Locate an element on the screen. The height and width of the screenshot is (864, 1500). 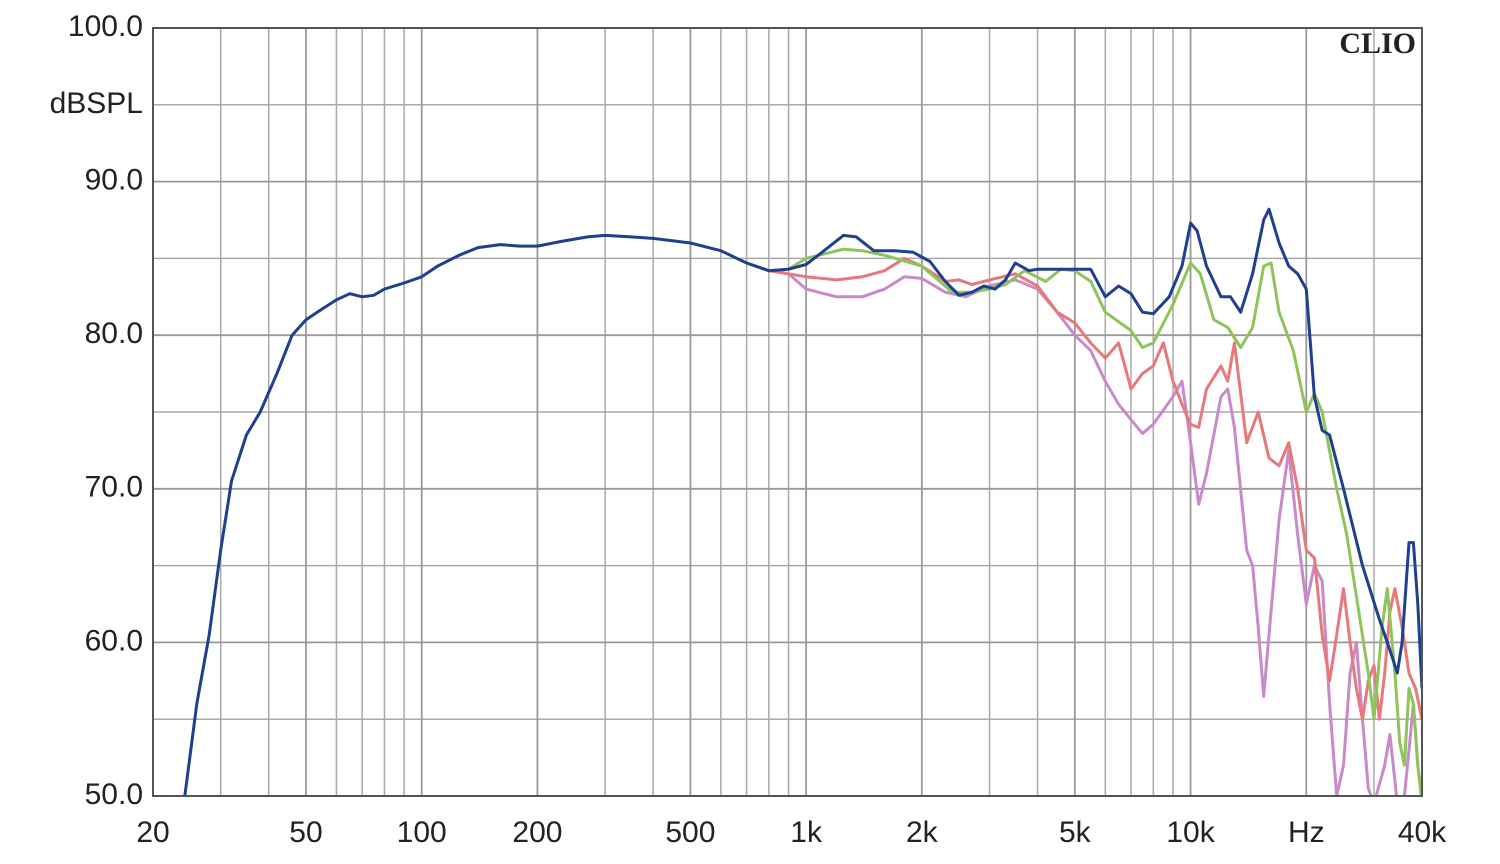
x-tick-label: 1k is located at coordinates (806, 832).